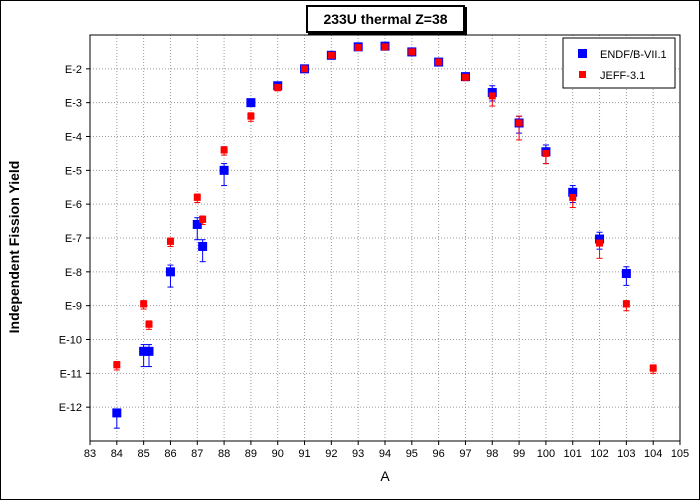 The height and width of the screenshot is (500, 700). I want to click on x-tick-label: 84, so click(117, 454).